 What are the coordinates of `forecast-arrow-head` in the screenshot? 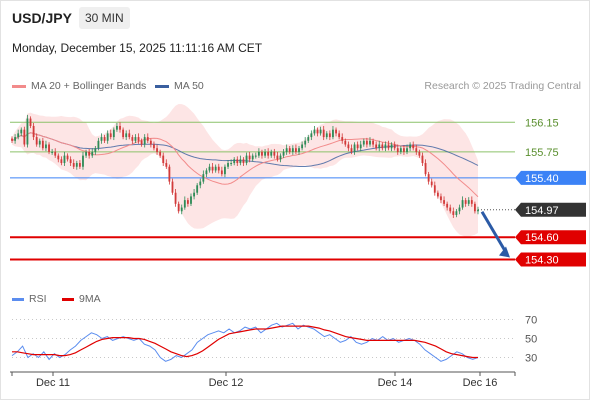 It's located at (504, 252).